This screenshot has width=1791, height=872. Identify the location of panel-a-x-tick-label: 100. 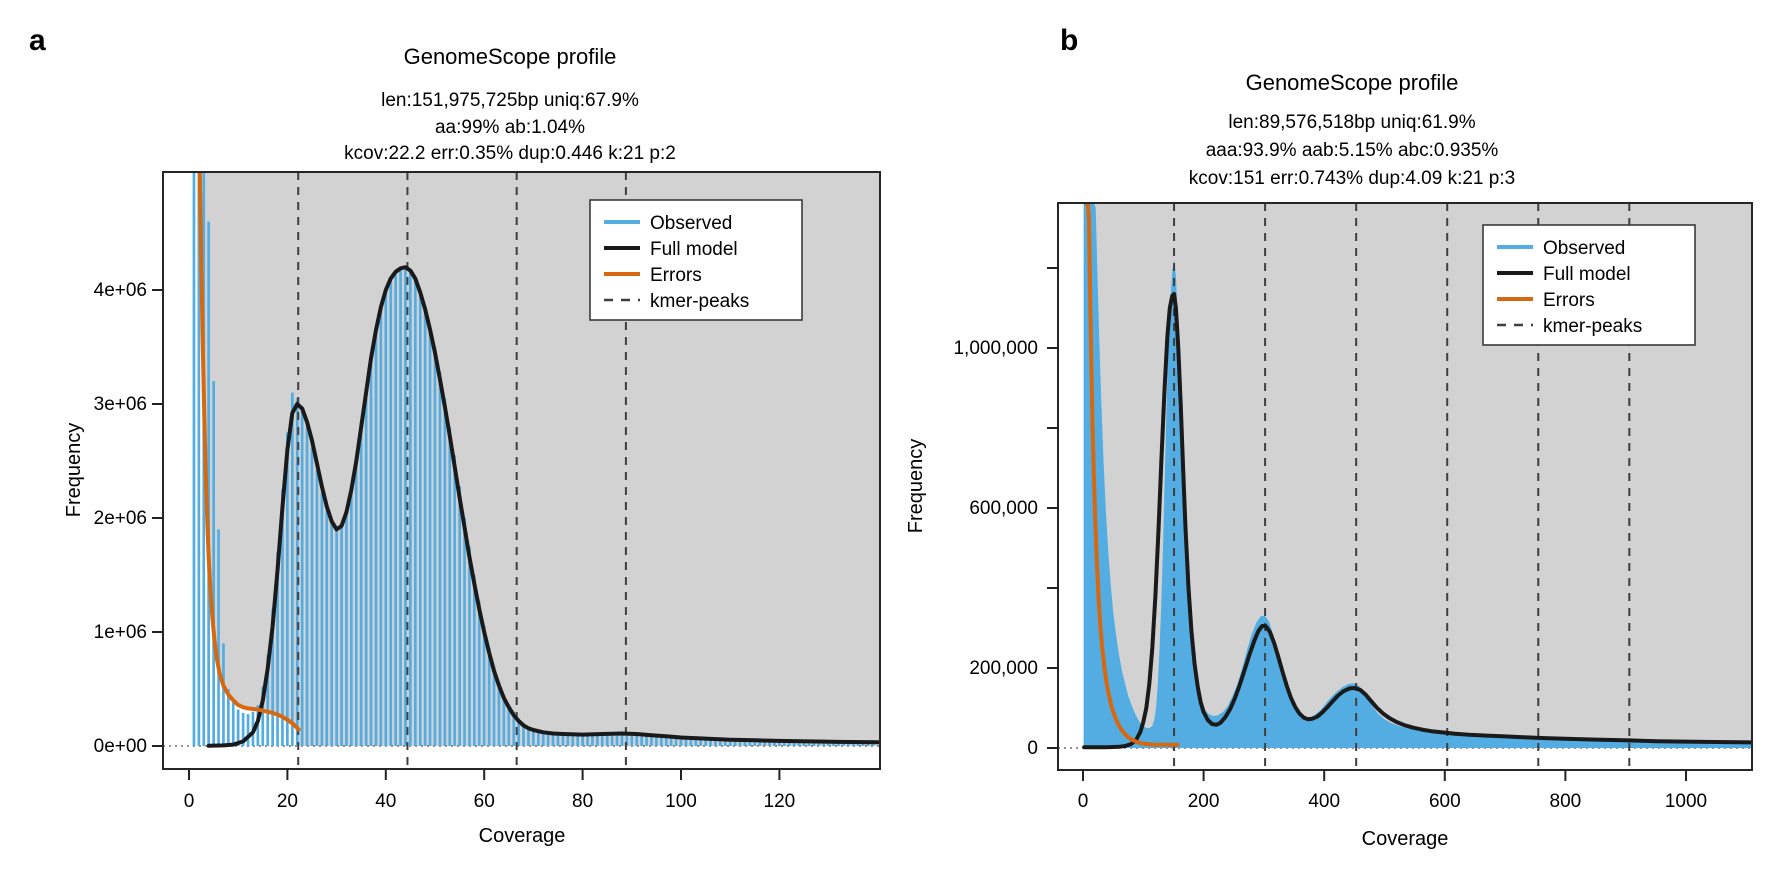
(681, 801).